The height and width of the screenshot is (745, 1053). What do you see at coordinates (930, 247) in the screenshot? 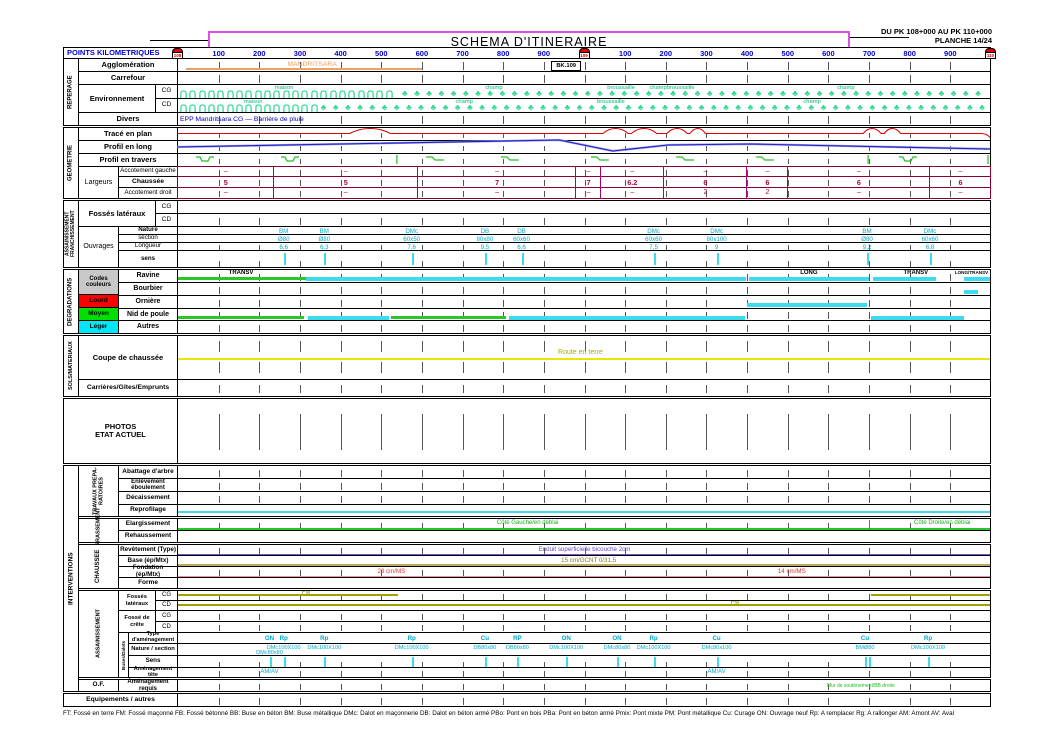
I see `ouvrage-longueur: 6,8` at bounding box center [930, 247].